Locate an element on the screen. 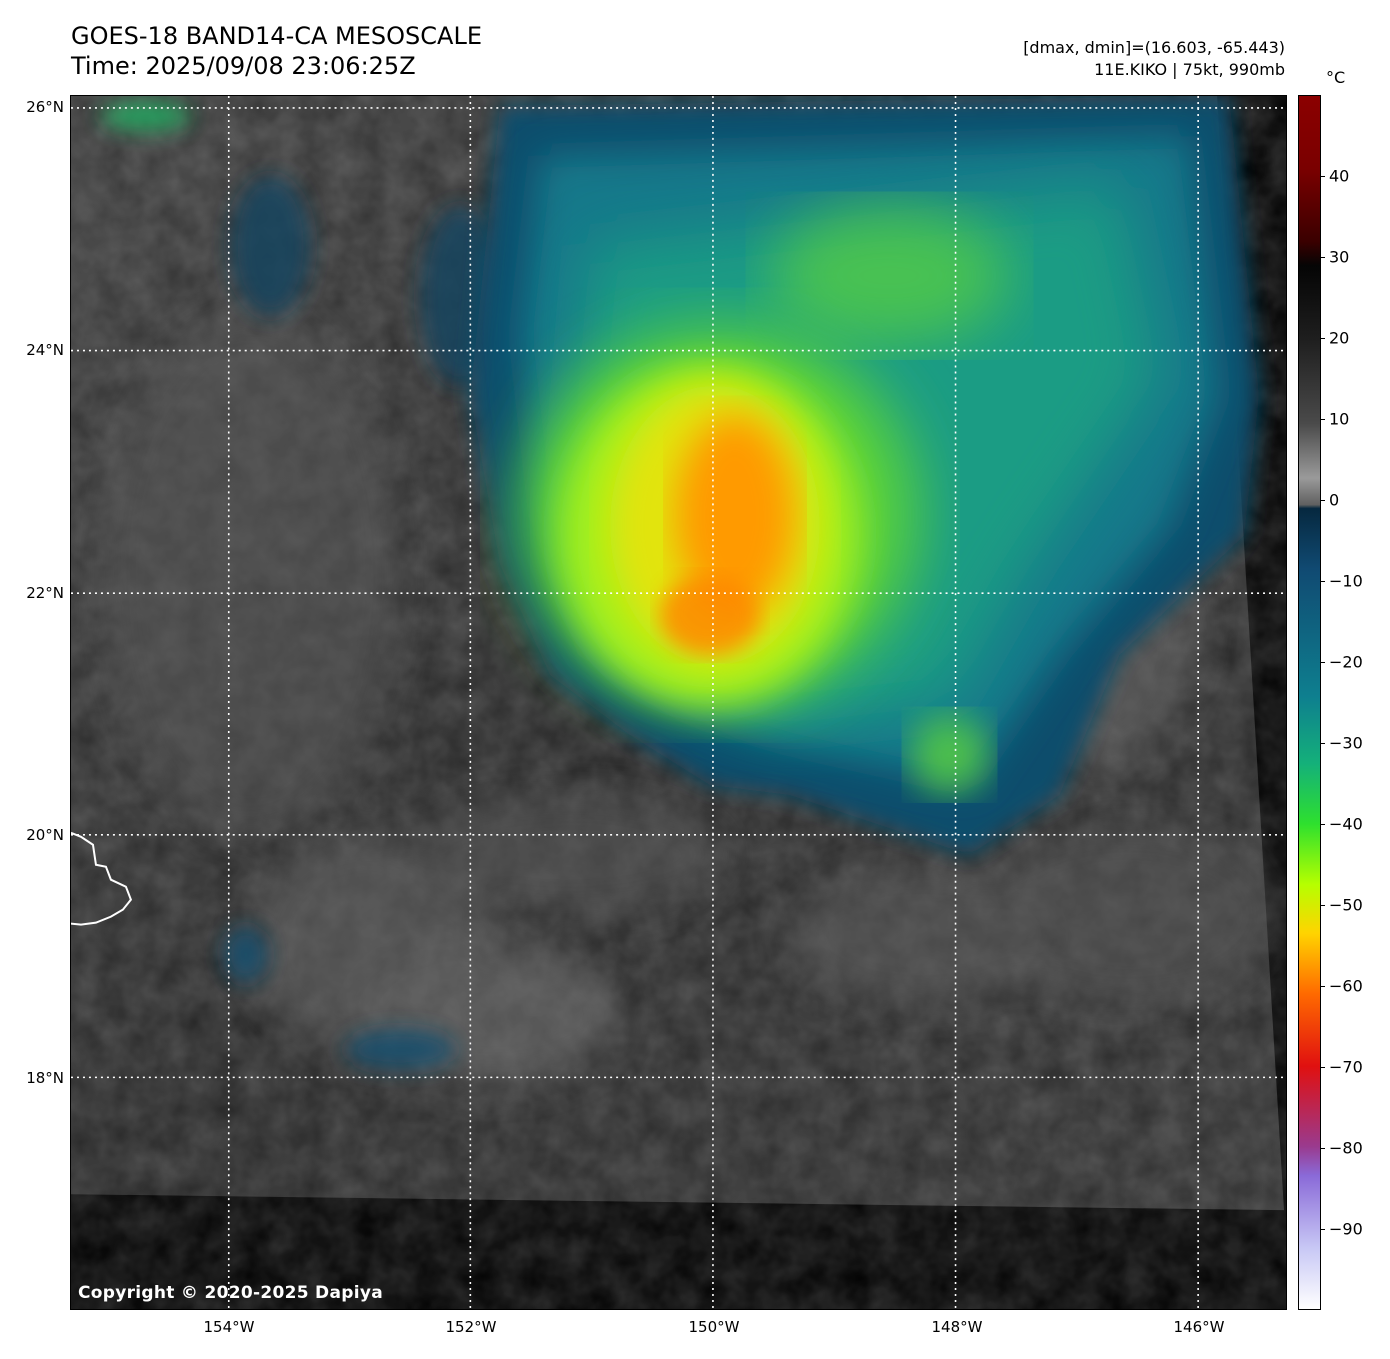 This screenshot has width=1390, height=1359. lon-label-146w: 146°W is located at coordinates (1199, 1327).